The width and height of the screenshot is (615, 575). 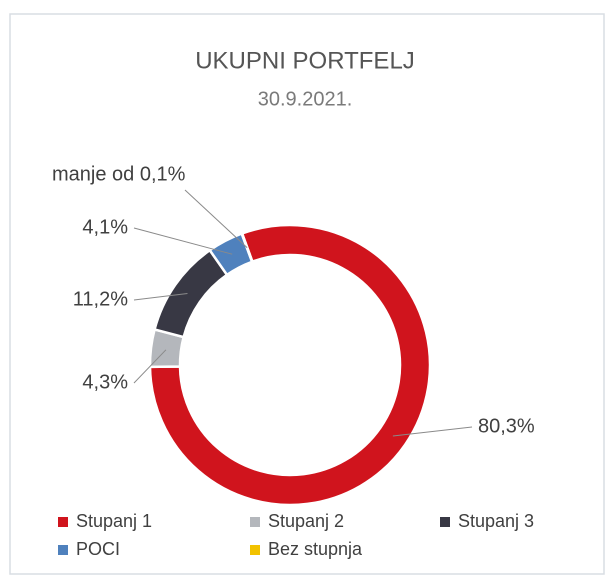 What do you see at coordinates (100, 299) in the screenshot?
I see `data-label: 11,2%` at bounding box center [100, 299].